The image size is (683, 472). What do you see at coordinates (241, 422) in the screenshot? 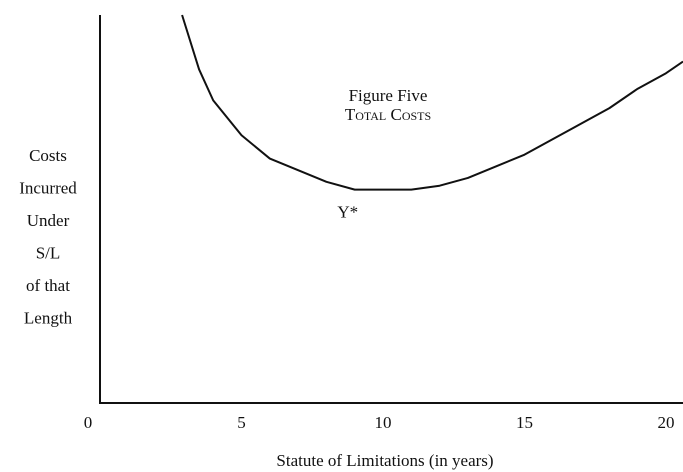
I see `x-tick-label: 5` at bounding box center [241, 422].